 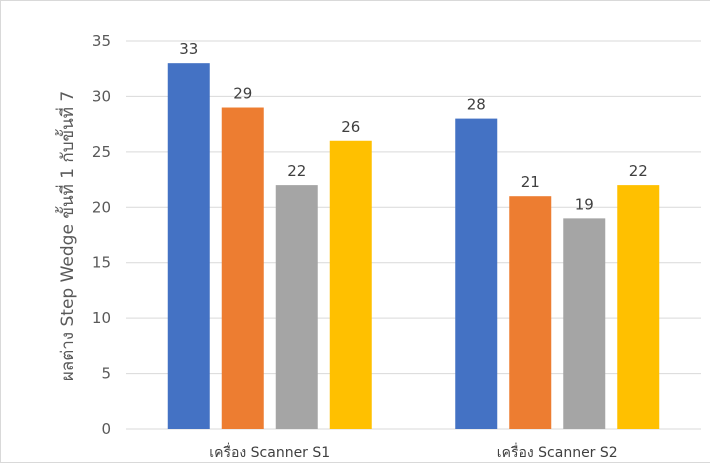 I want to click on y-axis-title: ผลต่าง Step Wedge ขั้นที่ 1 กับขั้นที่ 7, so click(x=66, y=236).